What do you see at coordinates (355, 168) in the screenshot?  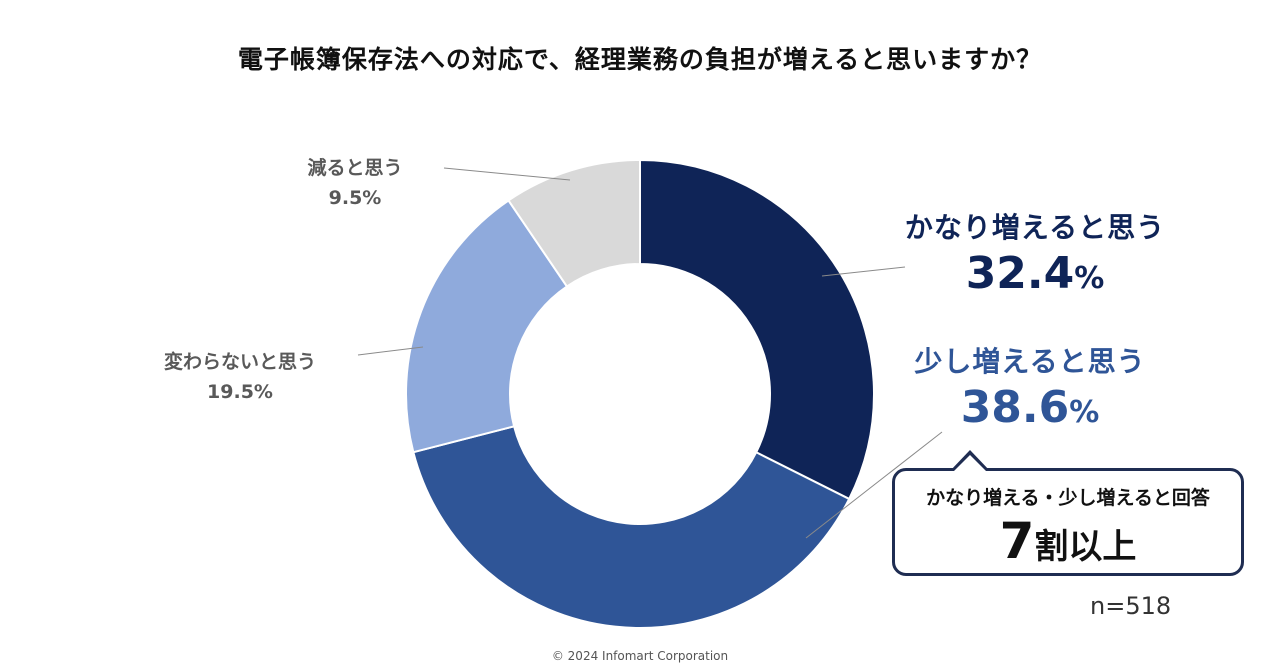 I see `slice-label-heru: 減ると思う` at bounding box center [355, 168].